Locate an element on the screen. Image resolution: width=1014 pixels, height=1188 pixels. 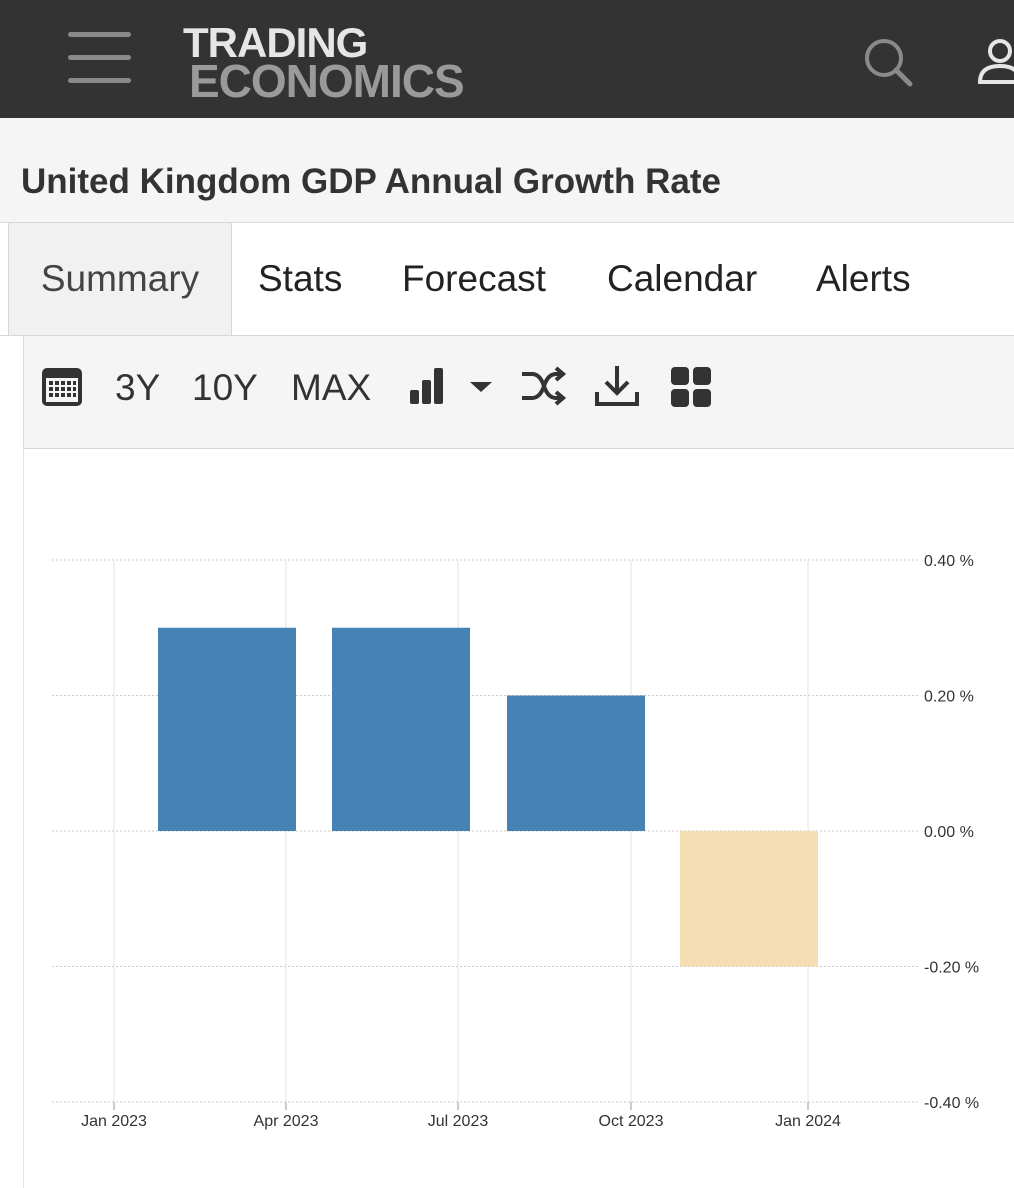
calendar-icon is located at coordinates (62, 387).